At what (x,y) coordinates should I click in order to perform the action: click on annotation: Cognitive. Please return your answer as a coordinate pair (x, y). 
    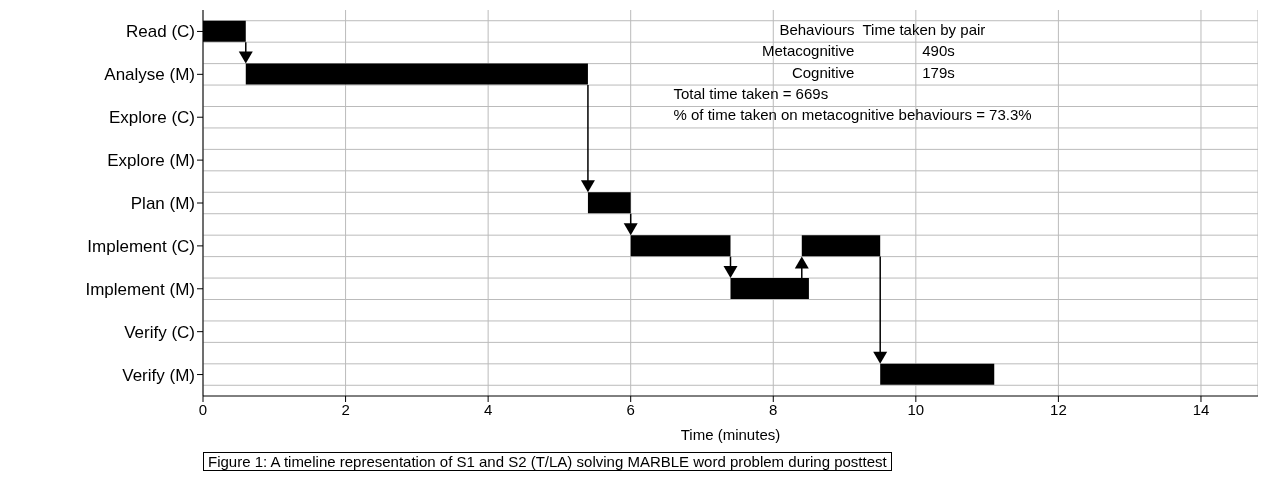
    Looking at the image, I should click on (823, 72).